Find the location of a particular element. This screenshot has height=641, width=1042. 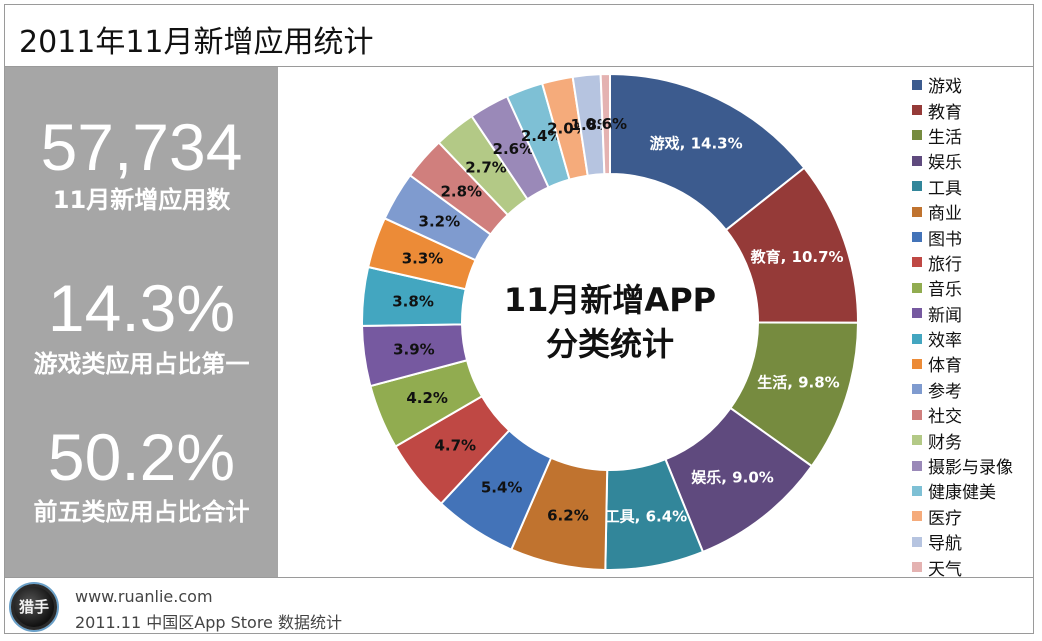

slice-label-19: 0.6% is located at coordinates (606, 124).